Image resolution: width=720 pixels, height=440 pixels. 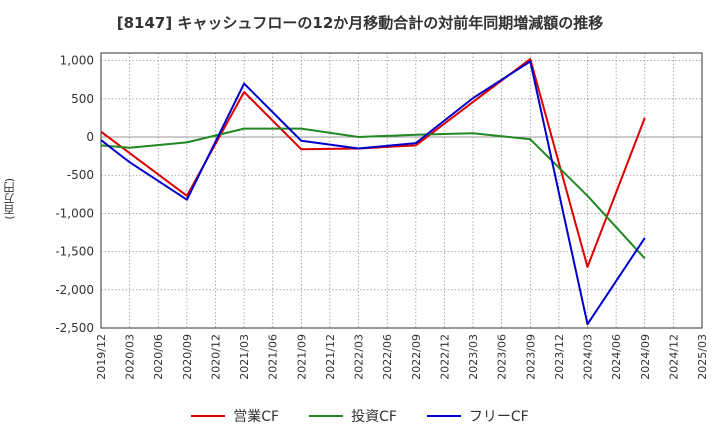 I want to click on x-tick-label: 2020/12, so click(x=215, y=357).